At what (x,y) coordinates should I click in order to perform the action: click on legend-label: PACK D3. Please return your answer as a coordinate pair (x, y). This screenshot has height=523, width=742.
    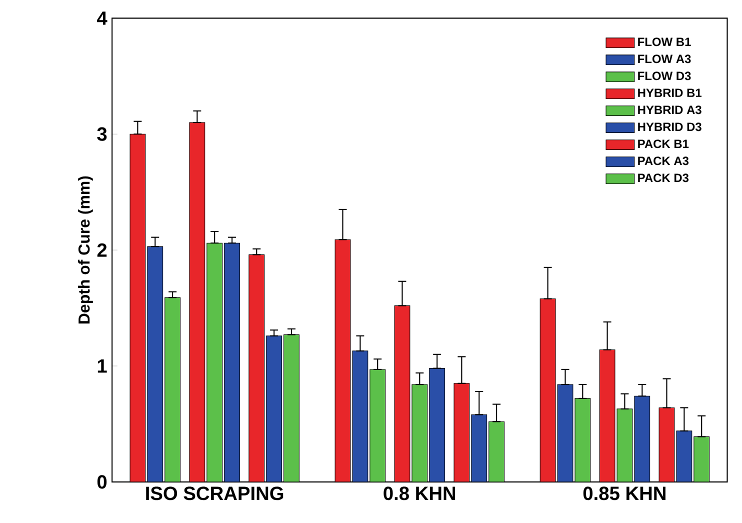
    Looking at the image, I should click on (663, 178).